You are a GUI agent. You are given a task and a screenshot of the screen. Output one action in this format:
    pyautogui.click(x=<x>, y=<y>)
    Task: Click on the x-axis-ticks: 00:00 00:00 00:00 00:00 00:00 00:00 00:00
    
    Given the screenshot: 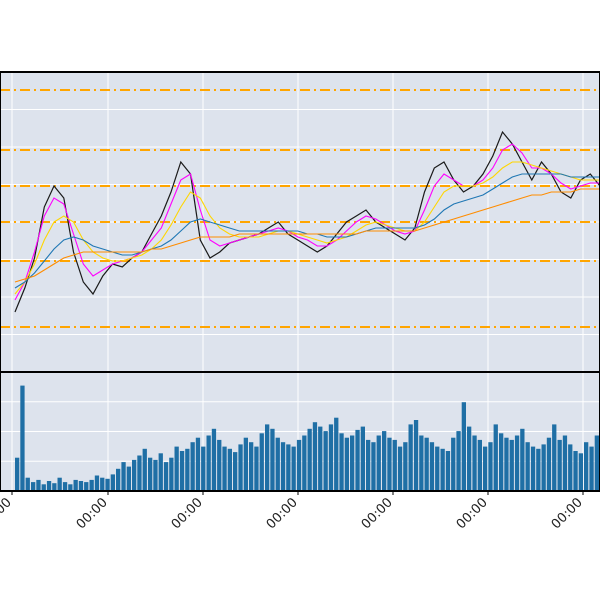 What is the action you would take?
    pyautogui.click(x=293, y=511)
    